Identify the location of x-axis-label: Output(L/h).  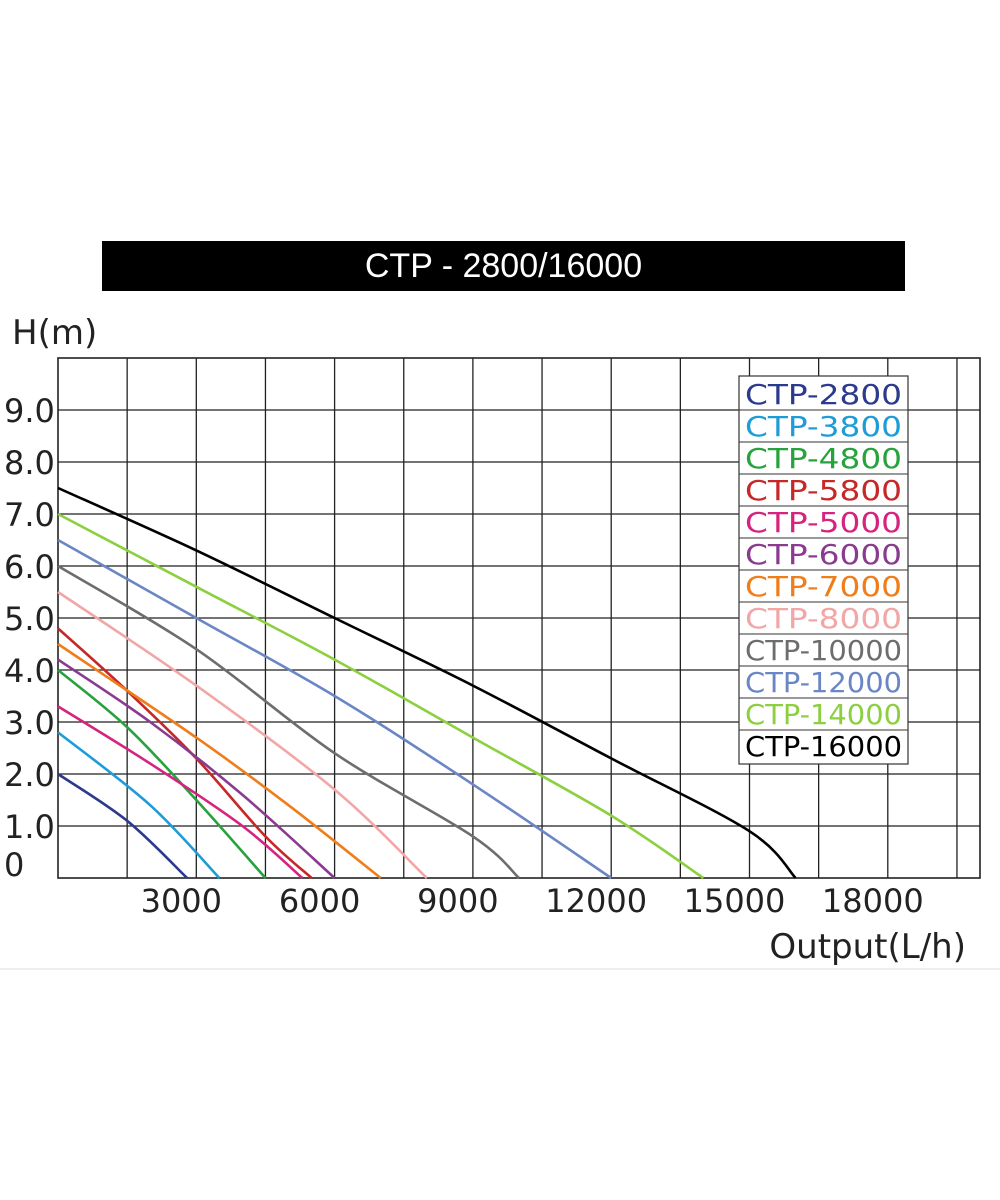
(867, 947).